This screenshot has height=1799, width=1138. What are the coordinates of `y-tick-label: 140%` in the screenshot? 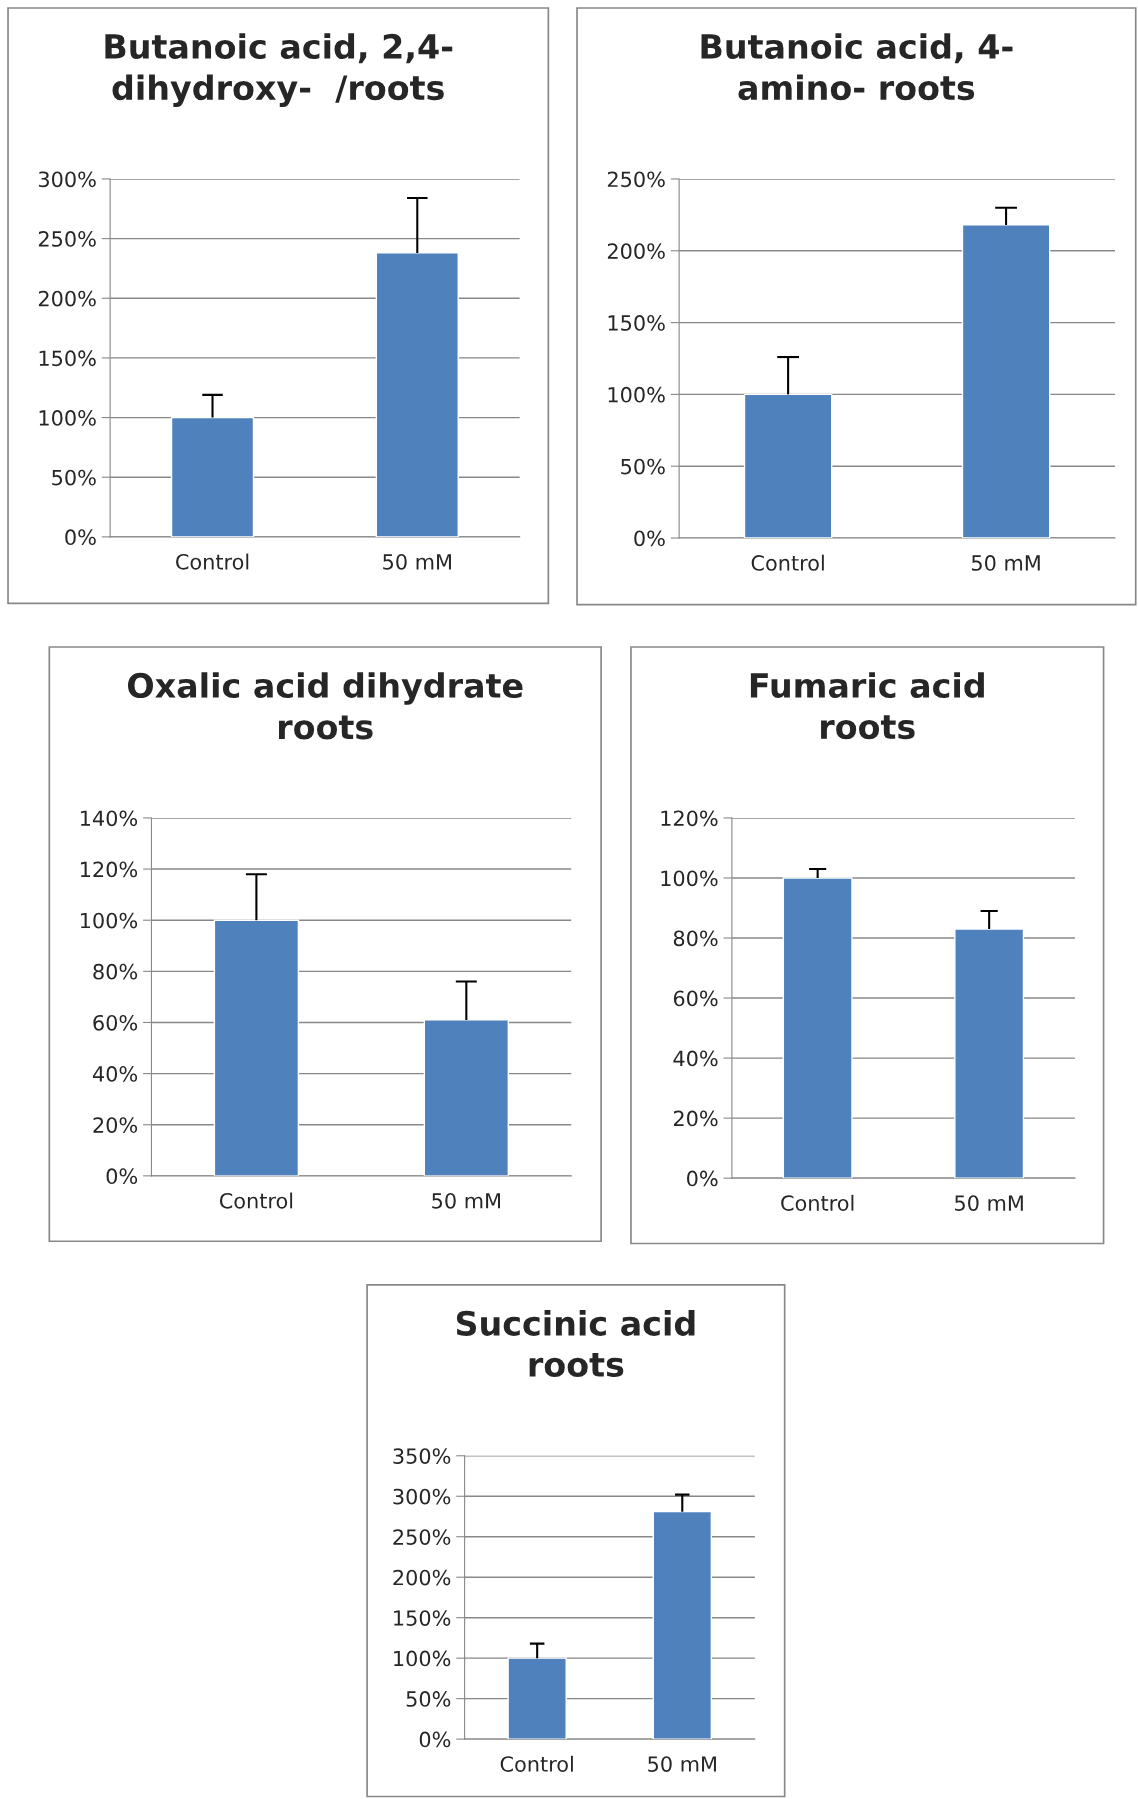 It's located at (109, 818).